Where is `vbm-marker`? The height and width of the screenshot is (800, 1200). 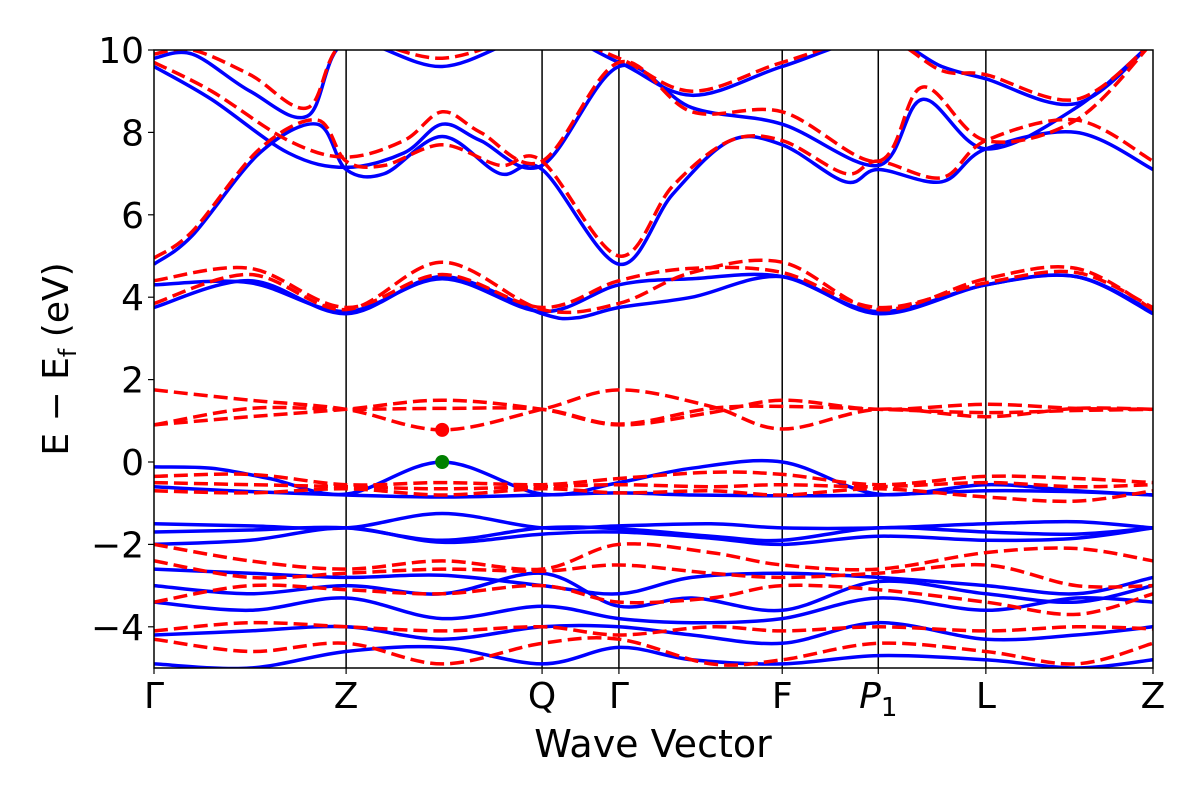 vbm-marker is located at coordinates (442, 462).